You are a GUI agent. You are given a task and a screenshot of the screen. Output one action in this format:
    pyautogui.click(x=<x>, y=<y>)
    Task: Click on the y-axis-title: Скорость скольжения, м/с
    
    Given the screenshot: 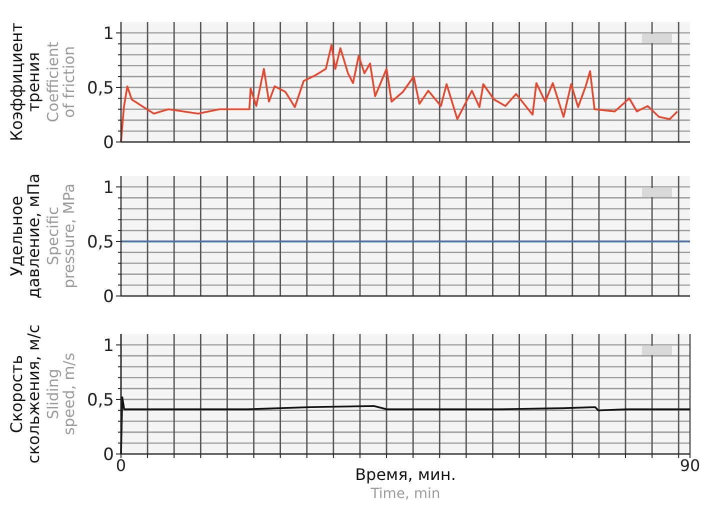 What is the action you would take?
    pyautogui.click(x=25, y=394)
    